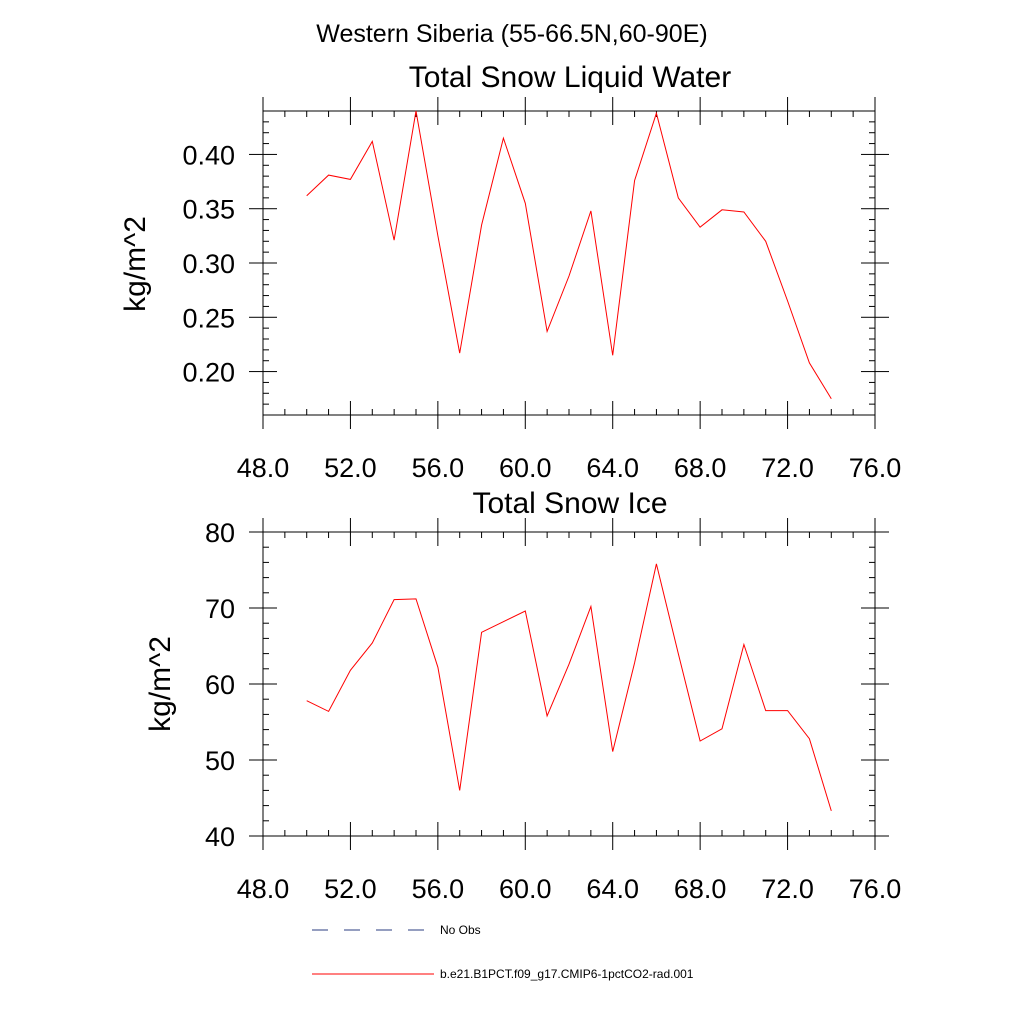 The width and height of the screenshot is (1024, 1024). What do you see at coordinates (569, 687) in the screenshot?
I see `snow-ice-series-line` at bounding box center [569, 687].